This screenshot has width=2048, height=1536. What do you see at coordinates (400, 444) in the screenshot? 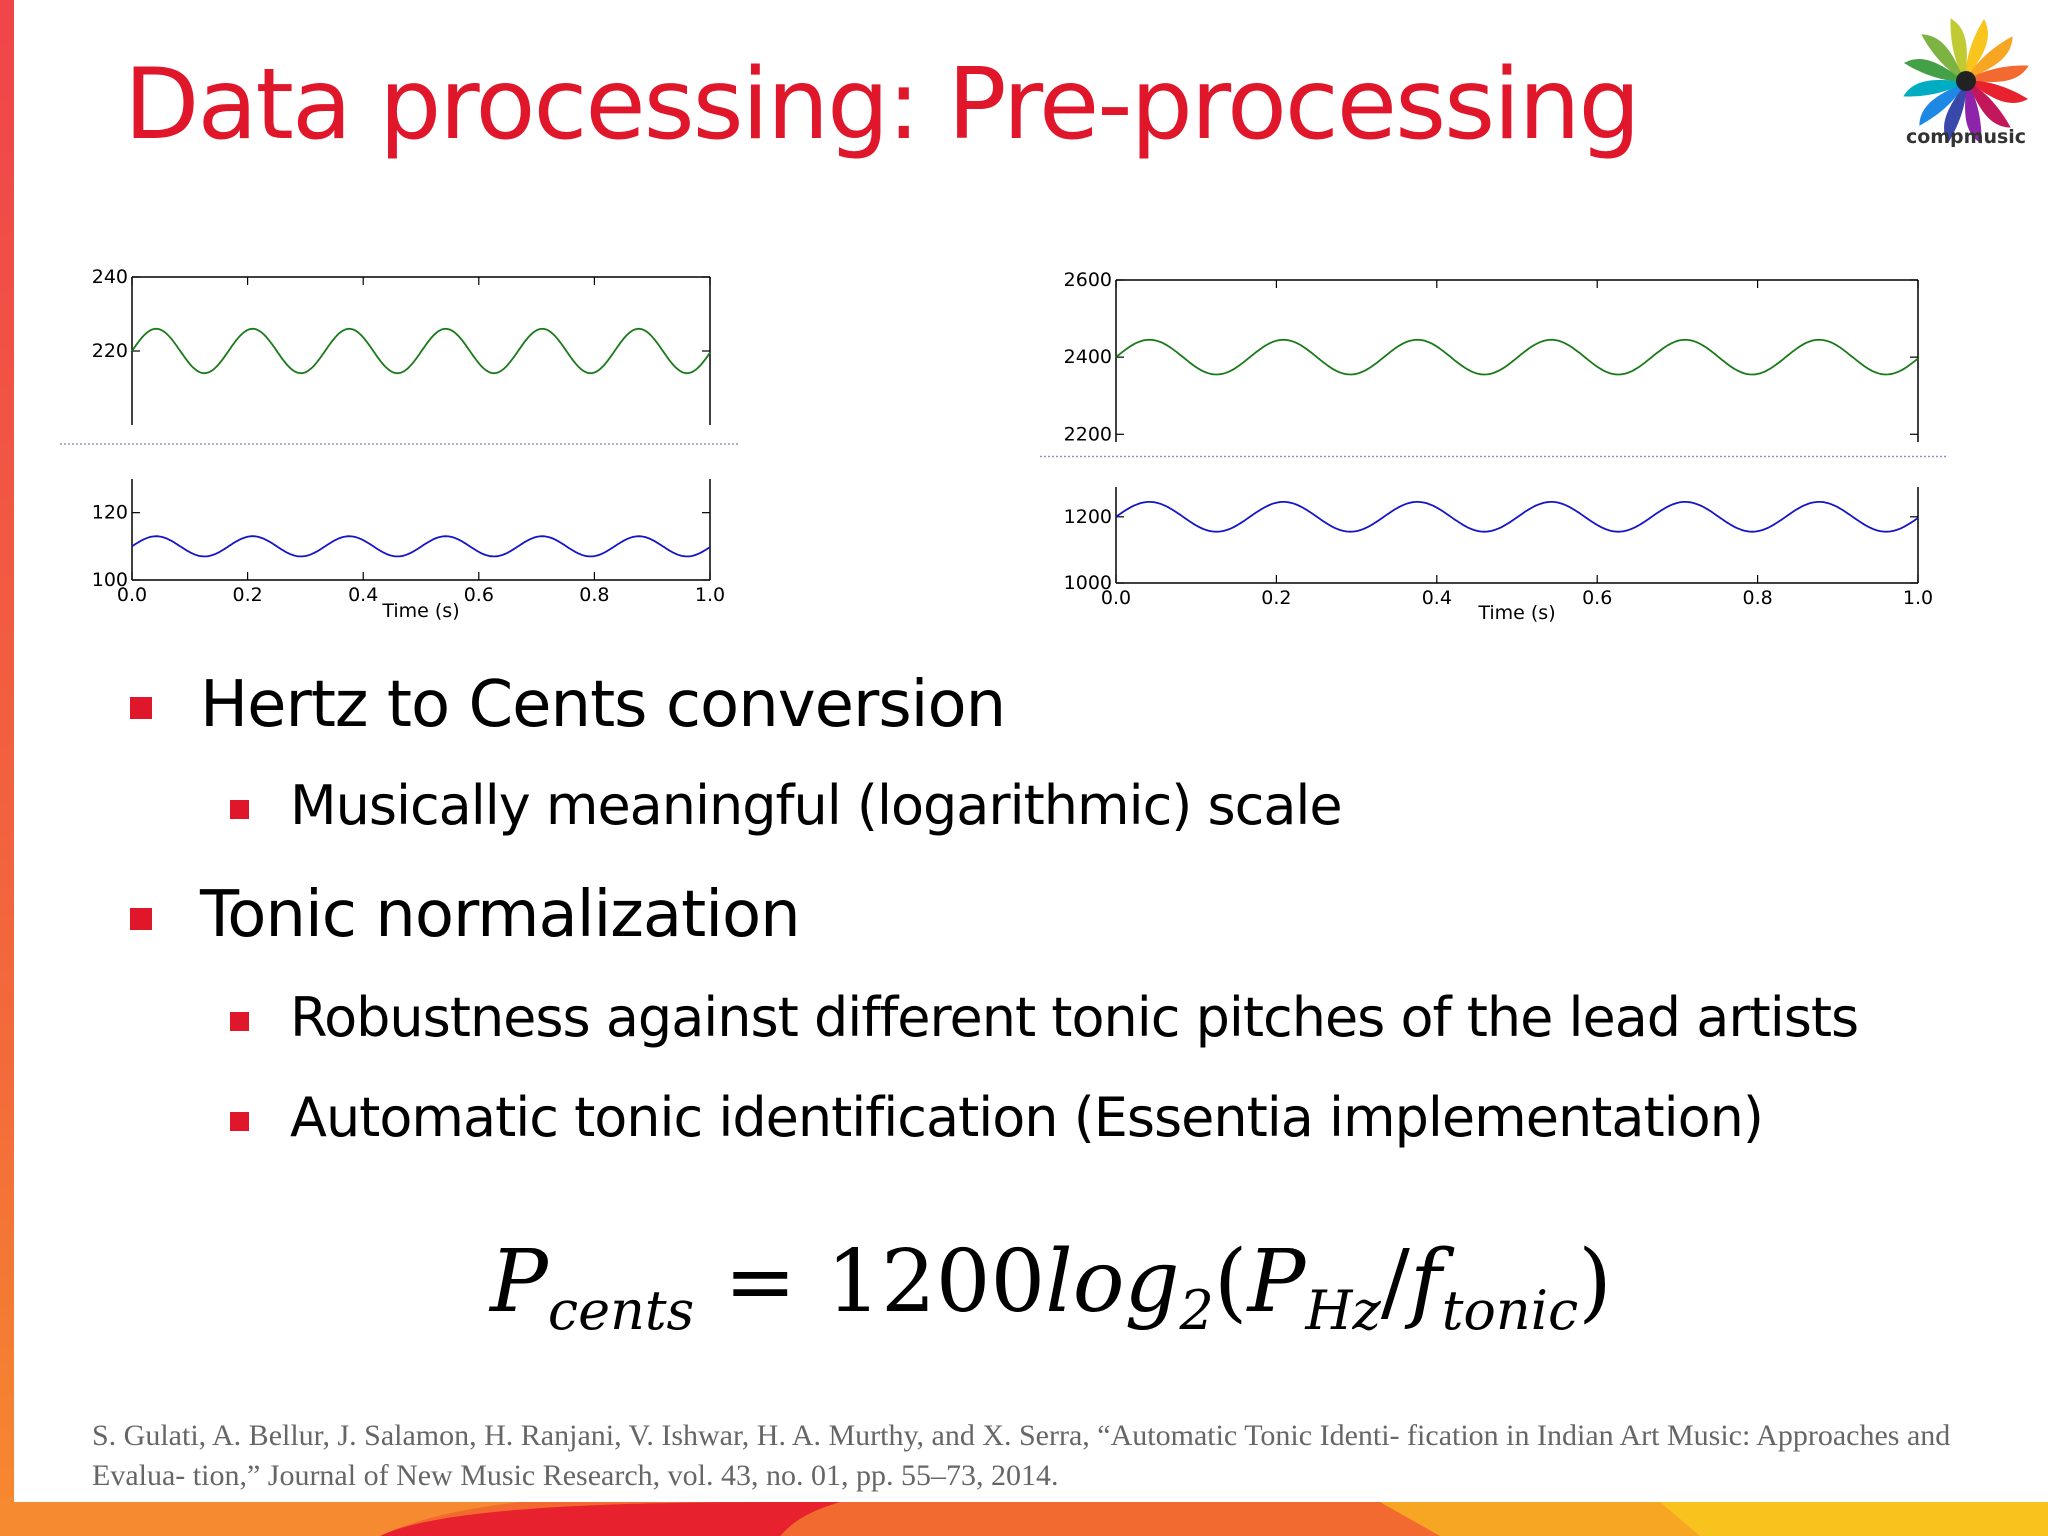
I see `pitch-plot-hz-left: 220 240 100 120 0.0 0.2 0.4 0.6 0.8 1.0 Time (s)` at bounding box center [400, 444].